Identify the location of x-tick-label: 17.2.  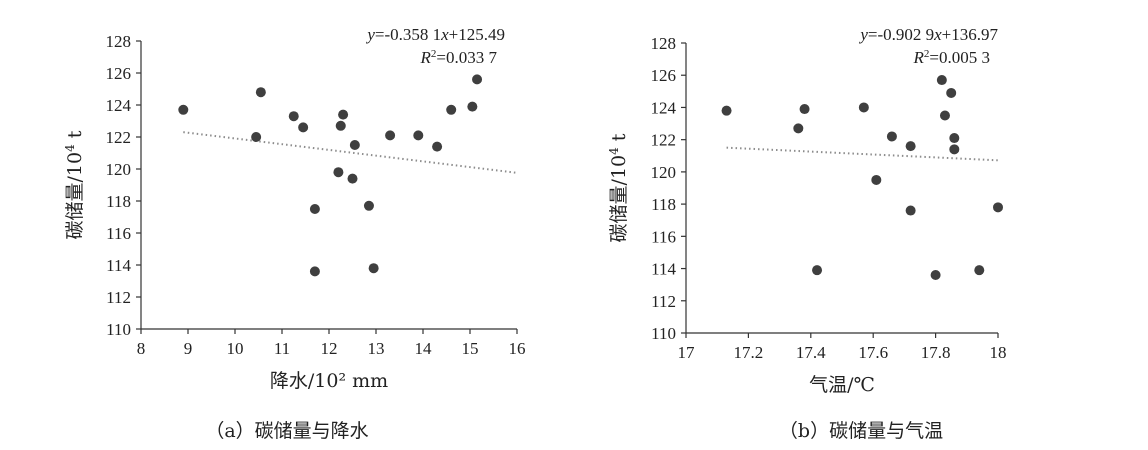
(749, 352).